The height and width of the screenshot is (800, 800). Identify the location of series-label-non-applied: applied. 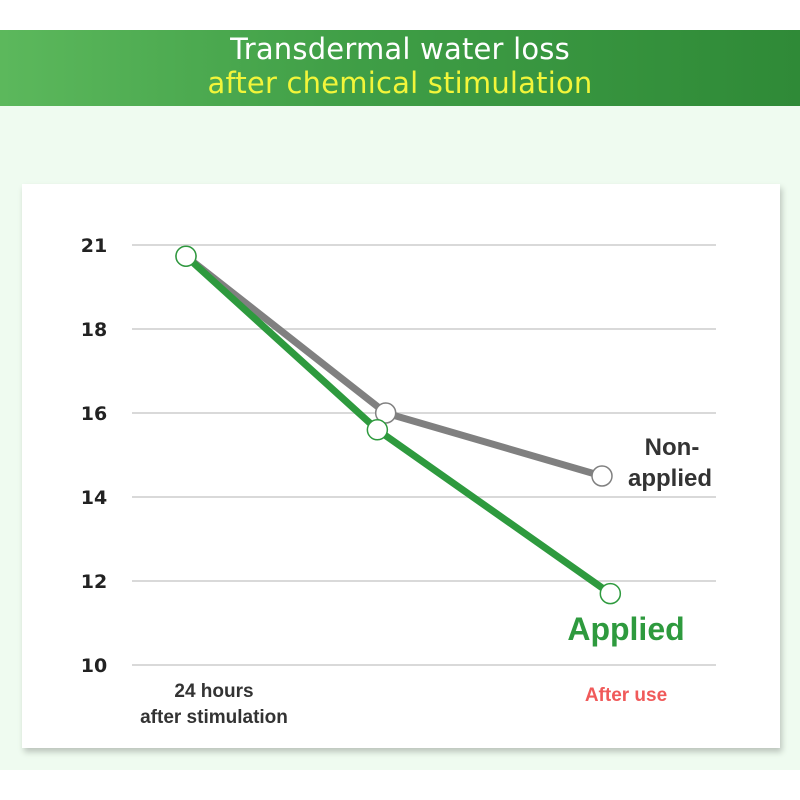
(670, 478).